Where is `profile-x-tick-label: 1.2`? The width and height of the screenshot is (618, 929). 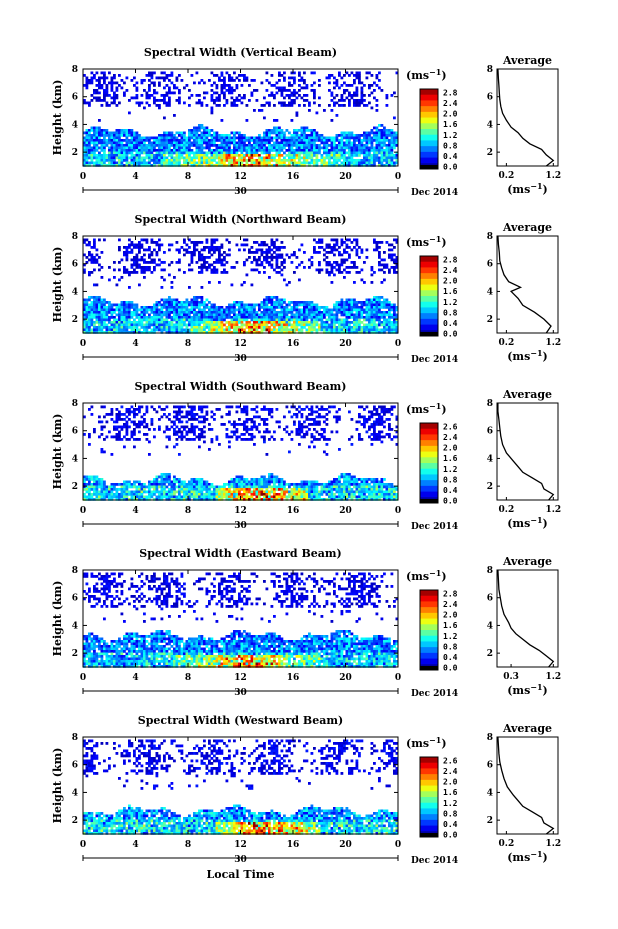 profile-x-tick-label: 1.2 is located at coordinates (553, 343).